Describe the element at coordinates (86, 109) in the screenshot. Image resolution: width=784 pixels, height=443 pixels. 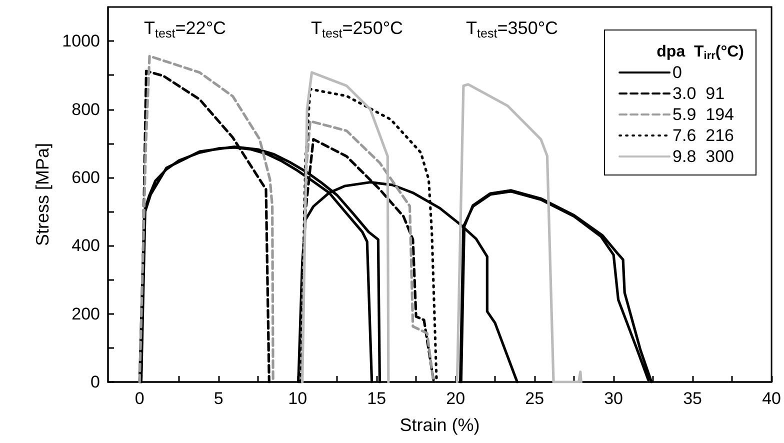
I see `y-tick-label: 800` at that location.